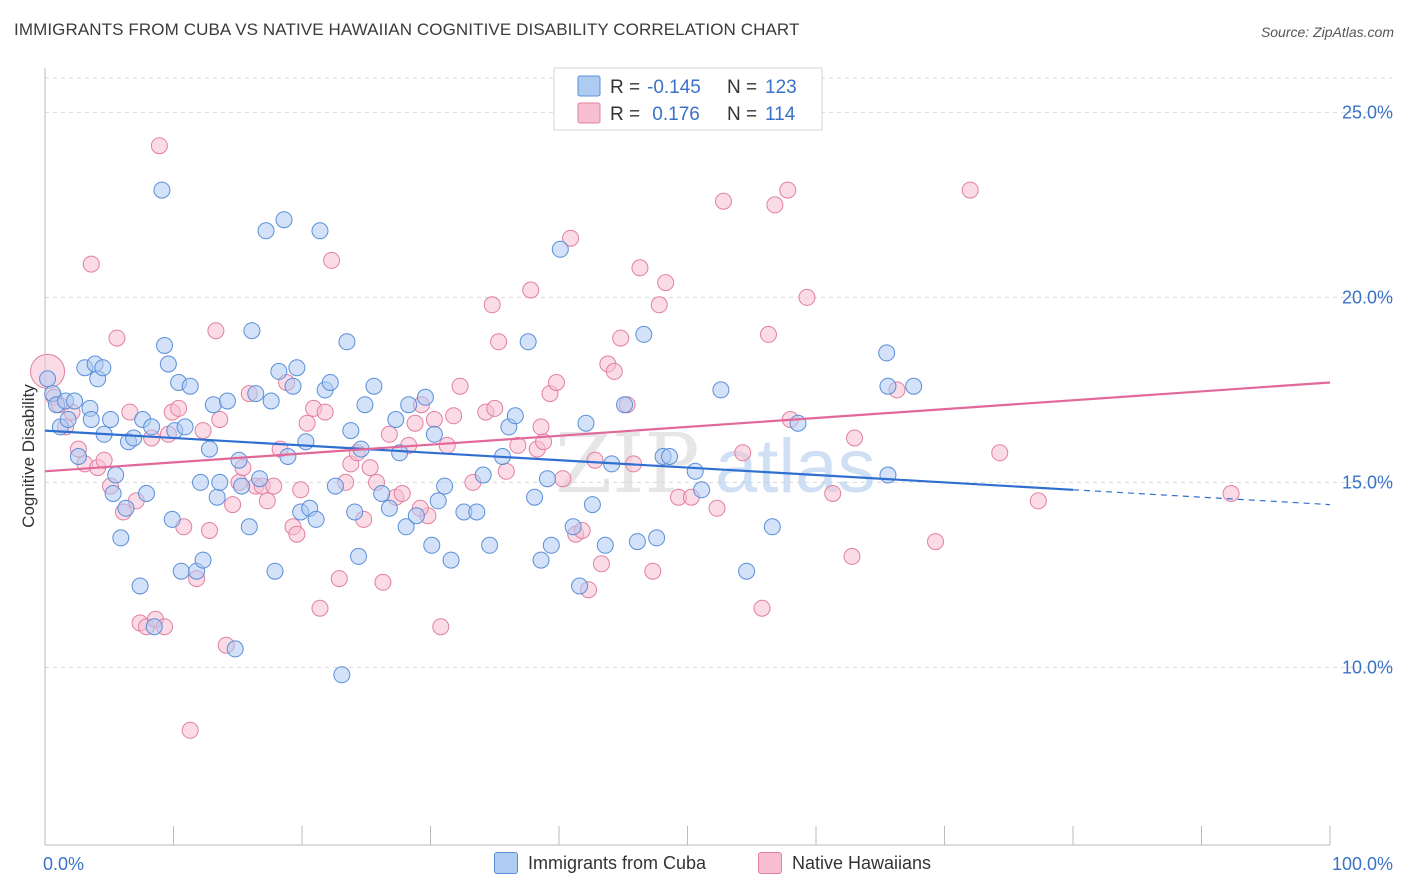  What do you see at coordinates (506, 863) in the screenshot?
I see `legend-cuba-swatch` at bounding box center [506, 863].